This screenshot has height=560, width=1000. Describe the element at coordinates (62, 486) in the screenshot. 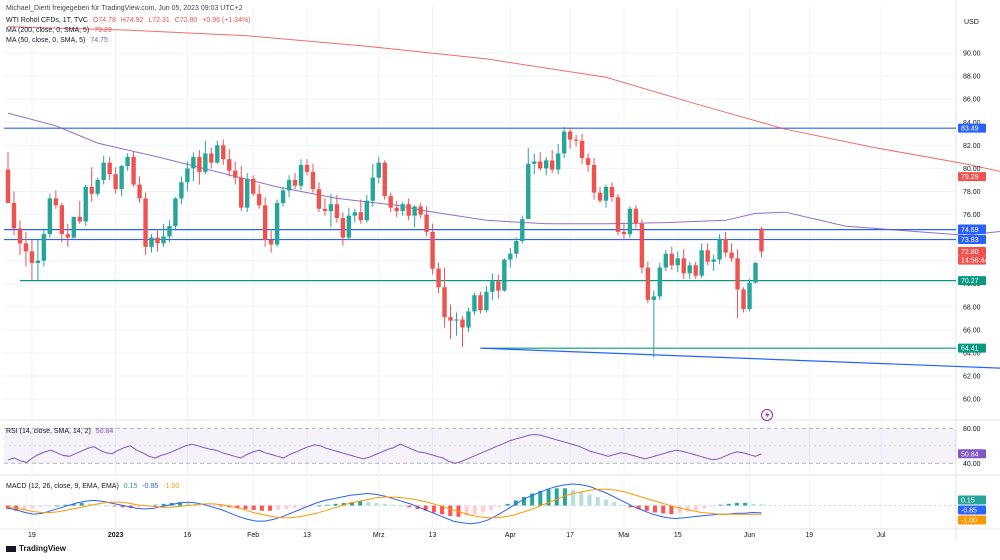

I see `macd-label: MACD (12, 26, close, 9, EMA, EMA)` at that location.